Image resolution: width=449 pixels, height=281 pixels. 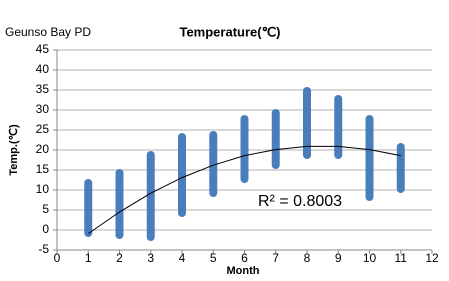 I want to click on x-axis-label: Month, so click(x=243, y=271).